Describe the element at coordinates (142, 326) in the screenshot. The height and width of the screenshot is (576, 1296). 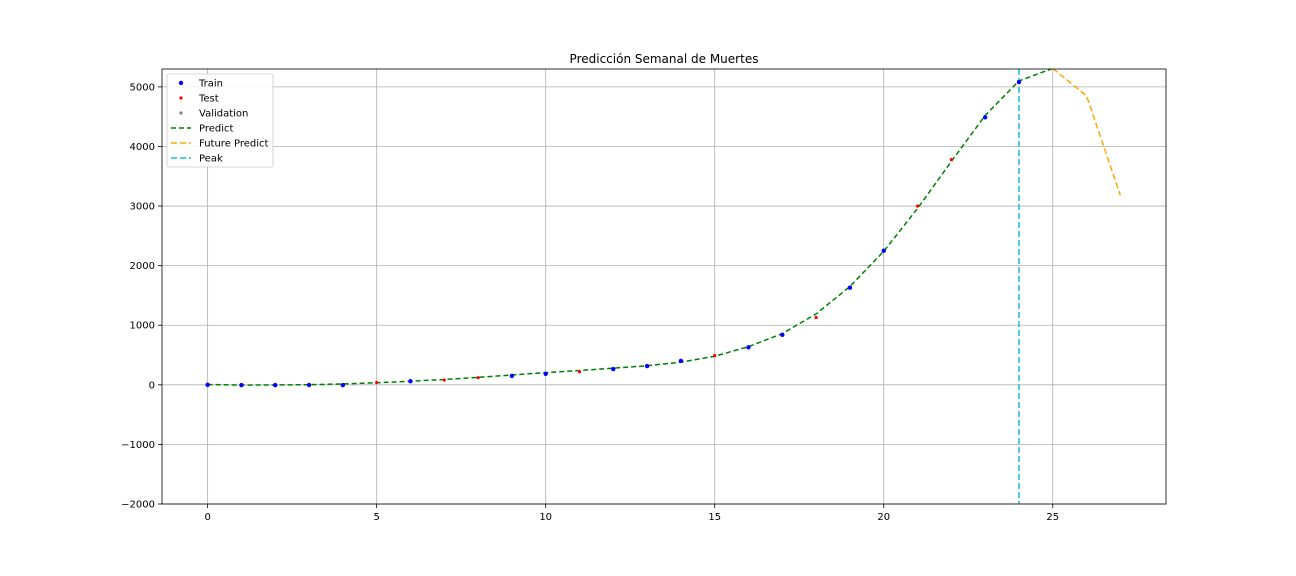
I see `y-tick-label: 1000` at that location.